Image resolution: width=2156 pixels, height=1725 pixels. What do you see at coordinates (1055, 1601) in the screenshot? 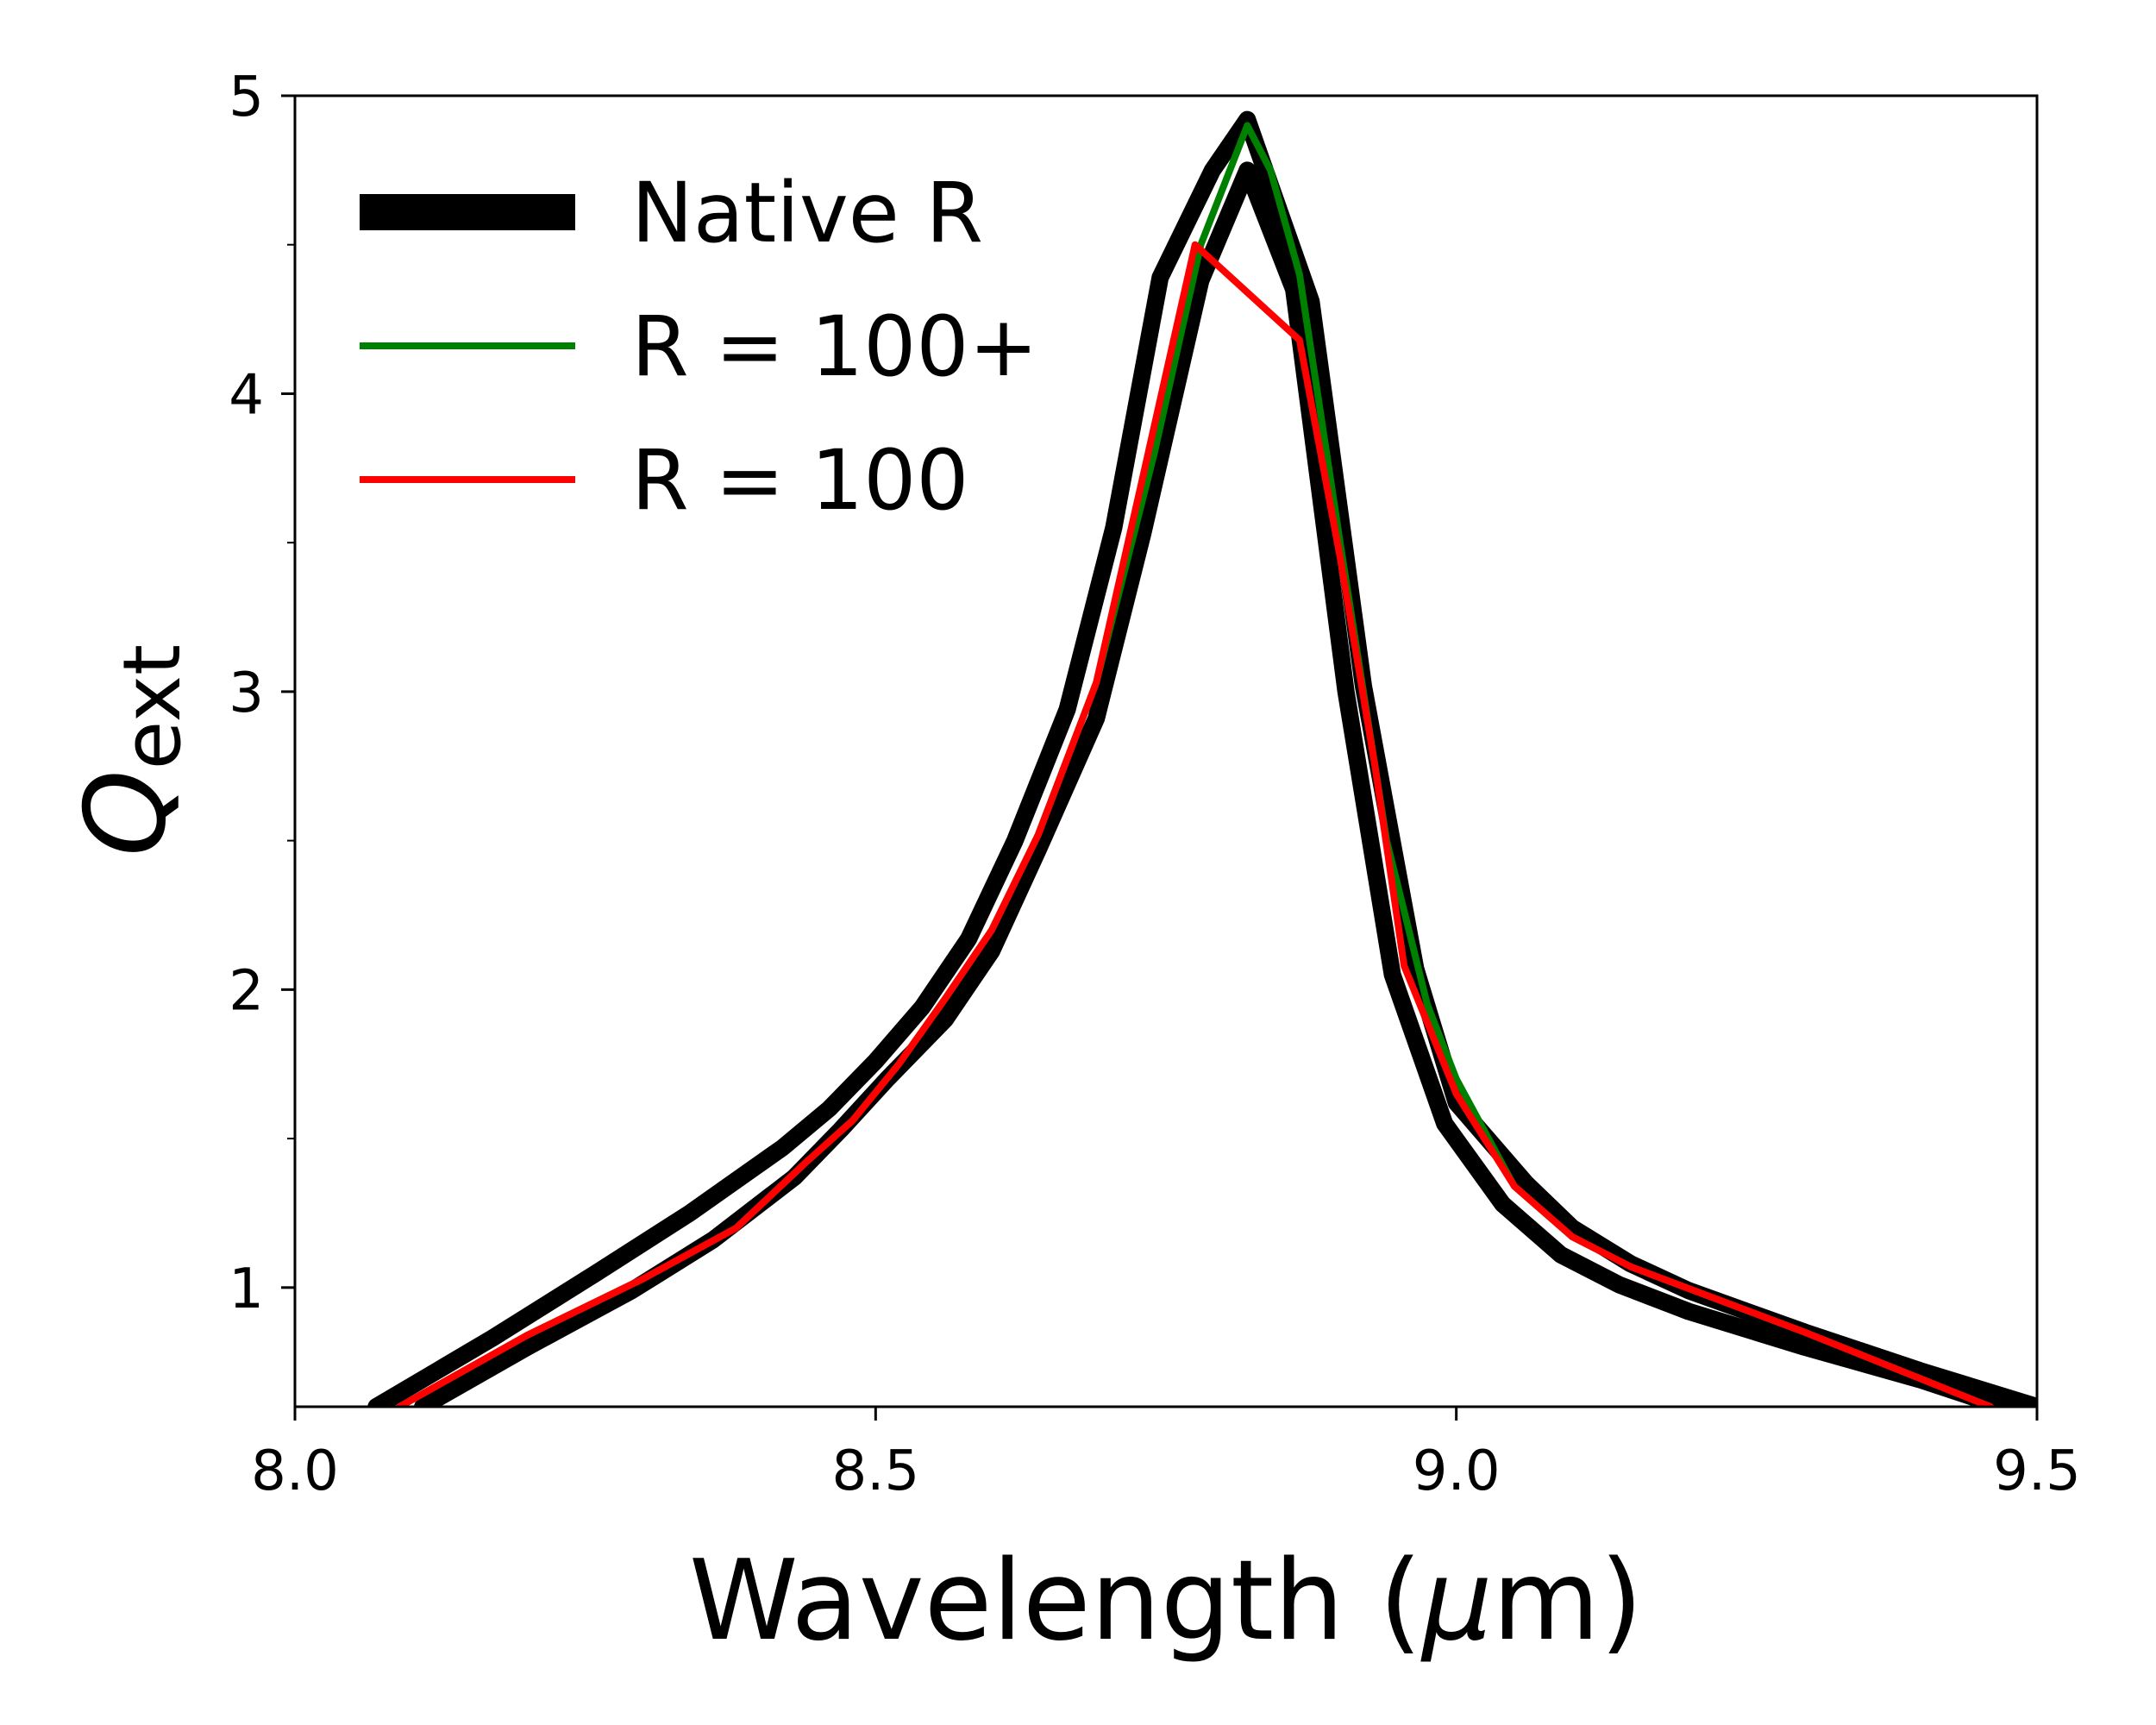
I see `x-axis-label-before: Wavelength (` at bounding box center [1055, 1601].